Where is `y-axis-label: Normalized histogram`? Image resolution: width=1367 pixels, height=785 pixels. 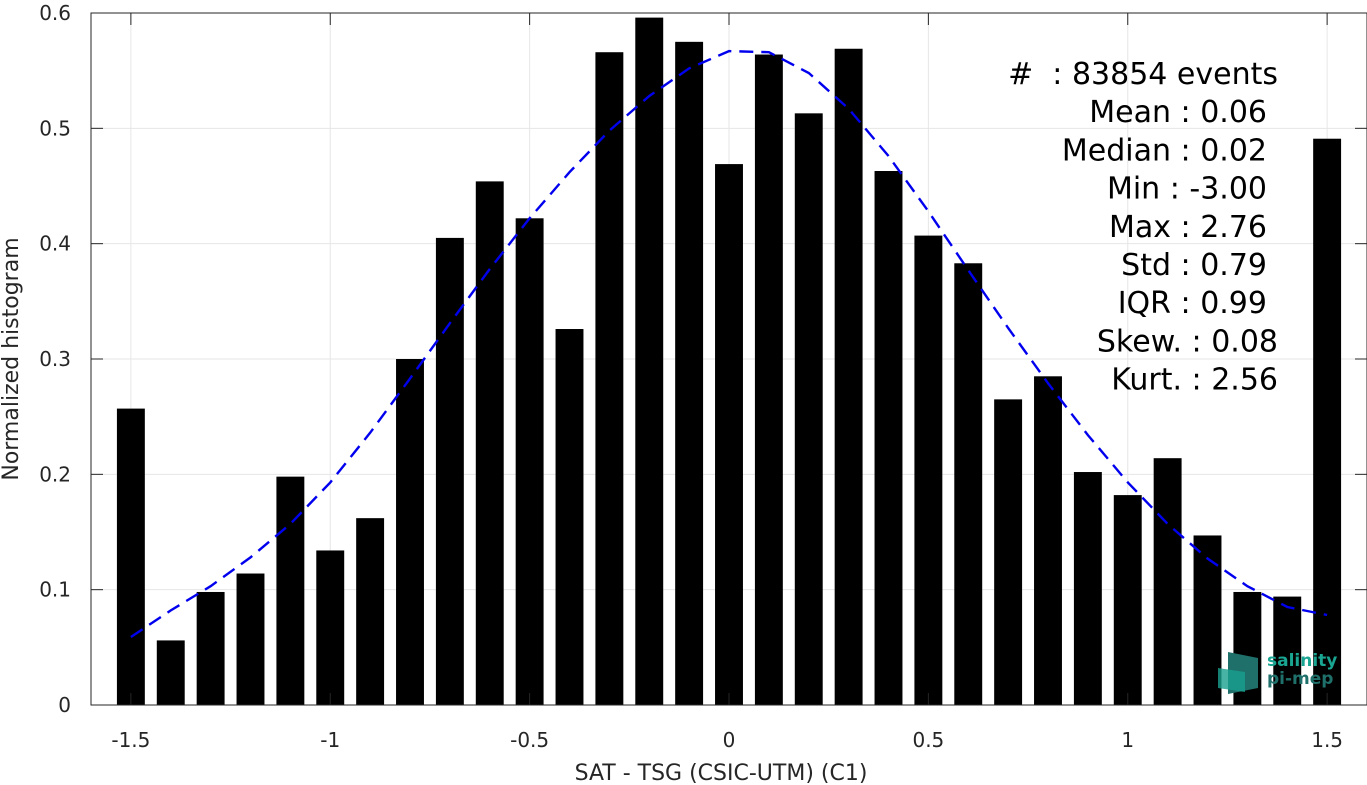
y-axis-label: Normalized histogram is located at coordinates (12, 358).